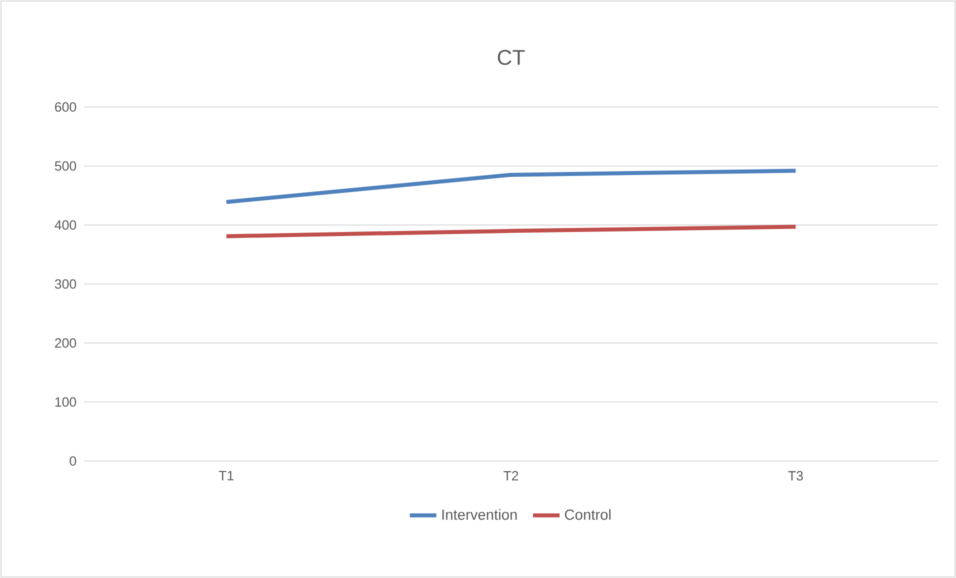 The width and height of the screenshot is (956, 578). Describe the element at coordinates (587, 514) in the screenshot. I see `legend-label: Control` at that location.